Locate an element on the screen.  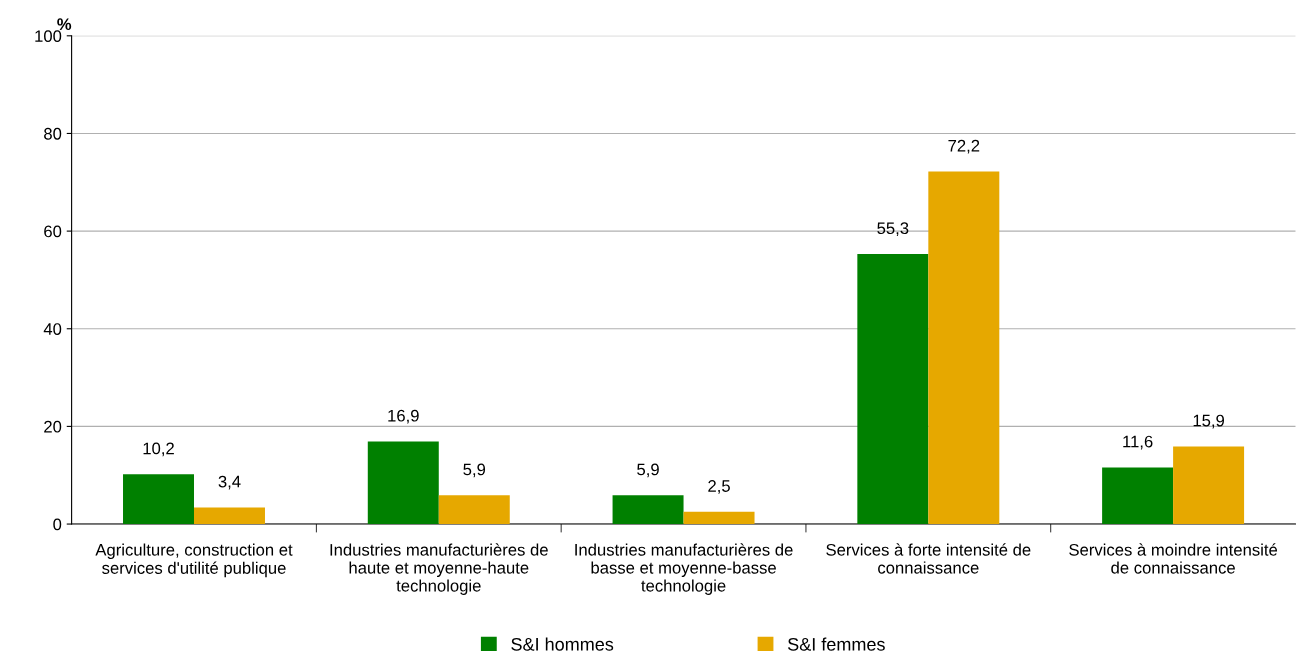
y-tick-label: 0 is located at coordinates (57, 524).